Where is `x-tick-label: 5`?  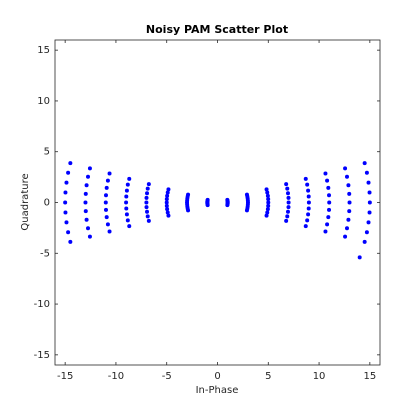 x-tick-label: 5 is located at coordinates (268, 376).